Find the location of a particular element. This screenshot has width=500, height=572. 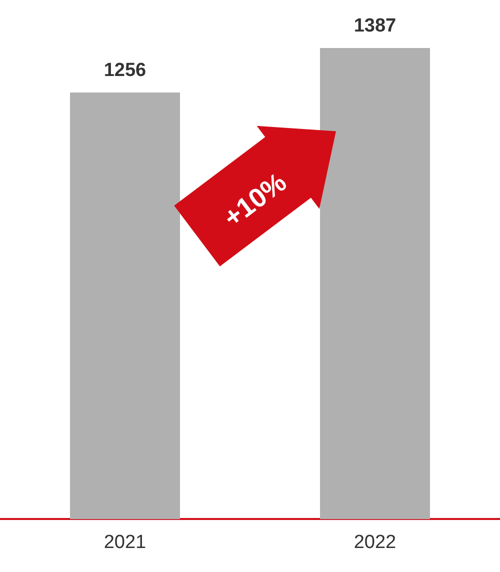

x-tick-label: 2021 is located at coordinates (125, 542).